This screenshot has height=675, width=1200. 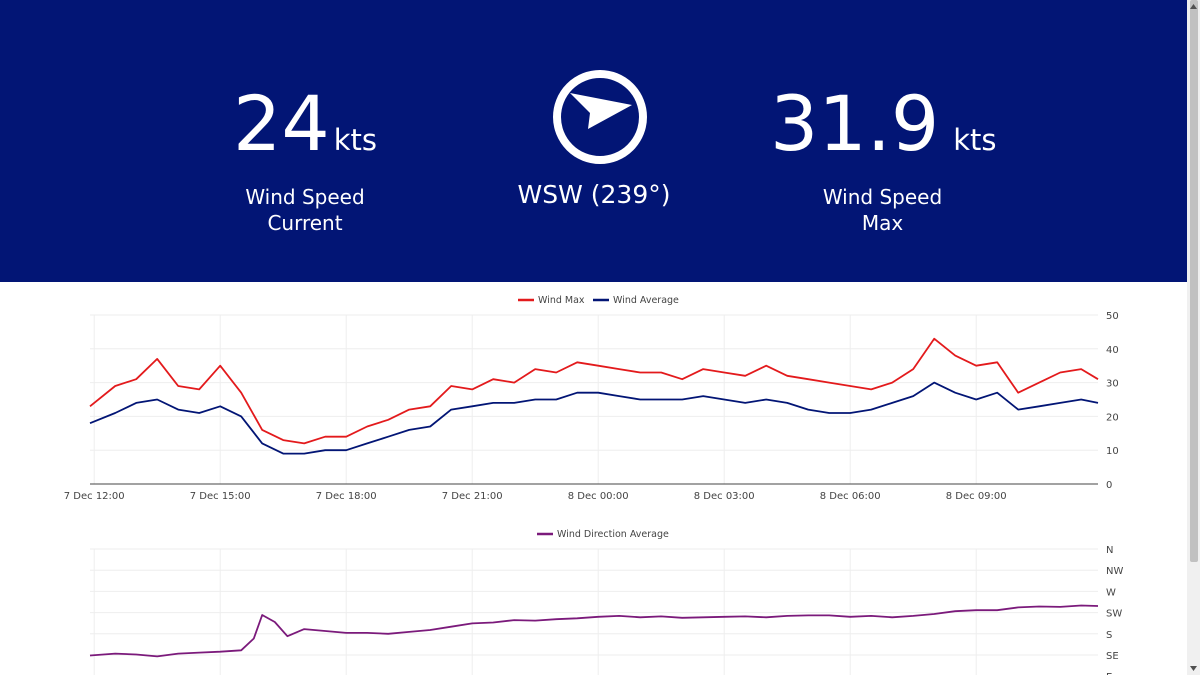 I want to click on speed-y-tick-label: 0, so click(x=1109, y=485).